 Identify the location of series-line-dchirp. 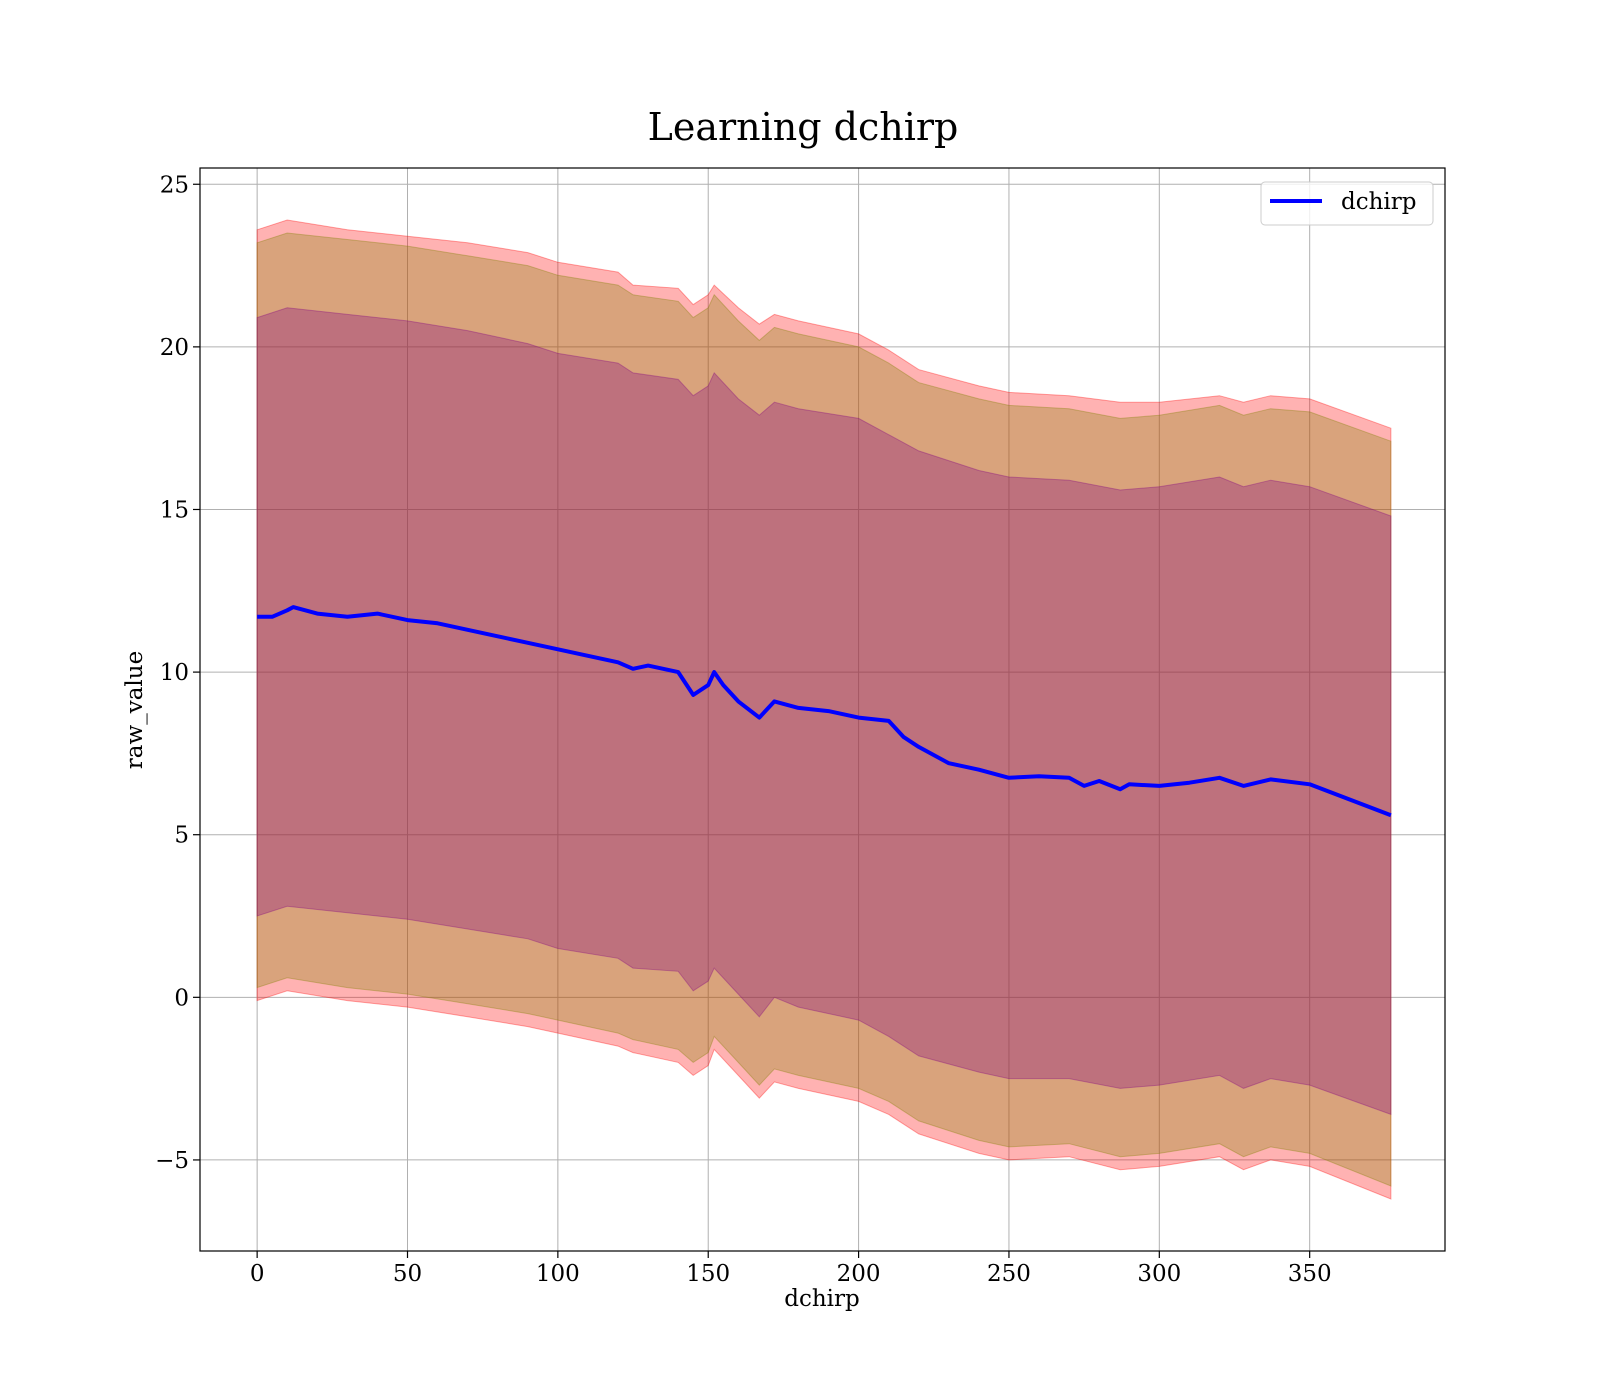
(824, 711).